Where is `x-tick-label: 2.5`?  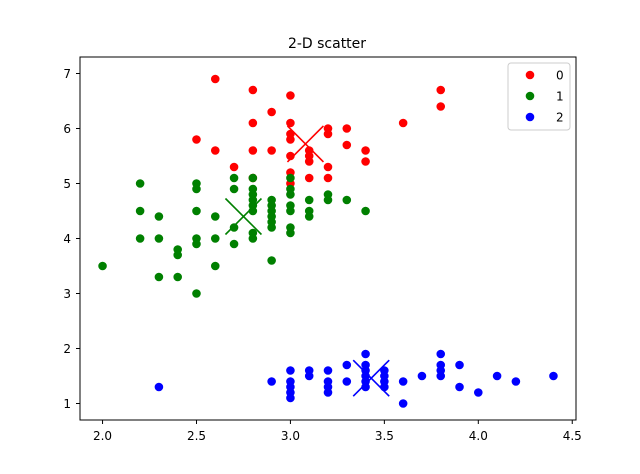
x-tick-label: 2.5 is located at coordinates (196, 436).